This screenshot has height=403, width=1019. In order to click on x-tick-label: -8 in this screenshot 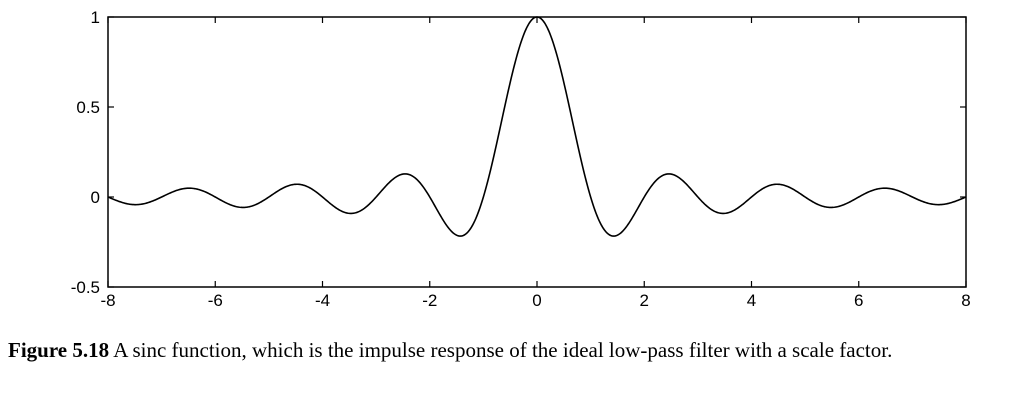, I will do `click(107, 300)`.